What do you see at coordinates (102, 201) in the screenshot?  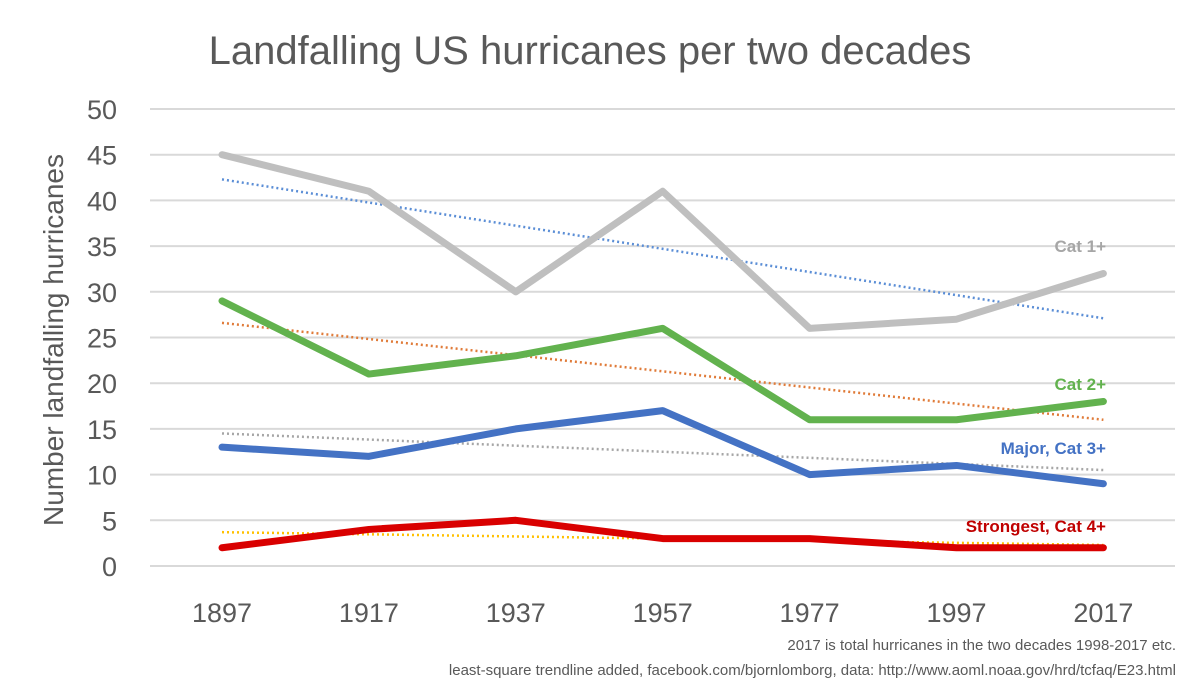 I see `y-tick-label: 40` at bounding box center [102, 201].